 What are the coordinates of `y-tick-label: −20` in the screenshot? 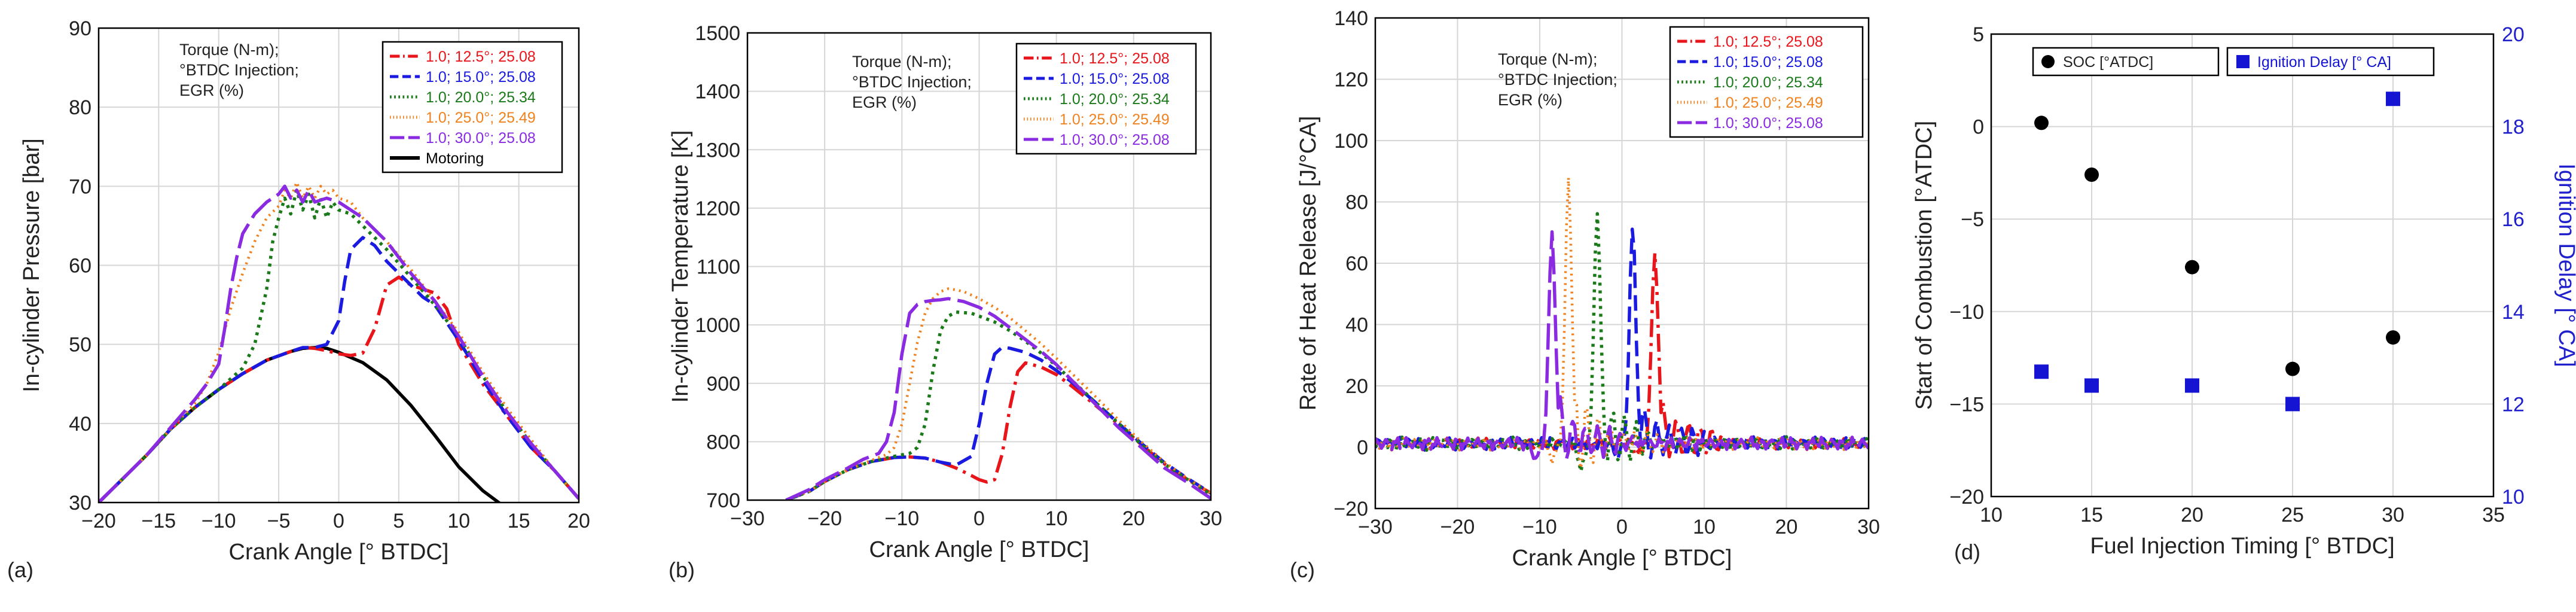 It's located at (1966, 498).